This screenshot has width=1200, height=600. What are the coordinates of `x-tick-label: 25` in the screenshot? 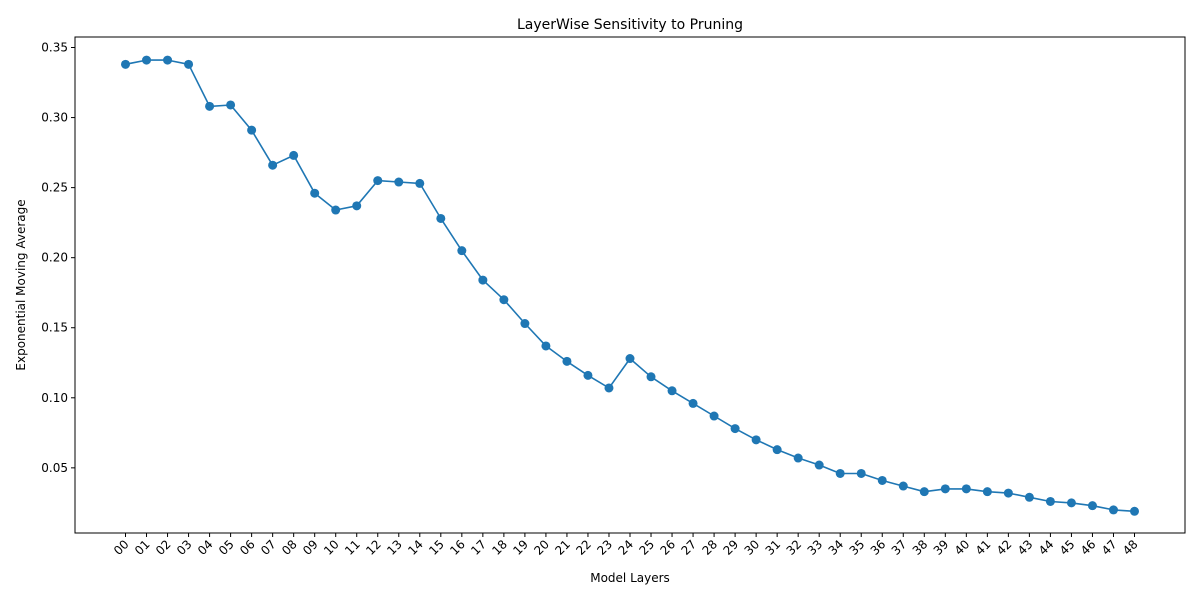 It's located at (646, 547).